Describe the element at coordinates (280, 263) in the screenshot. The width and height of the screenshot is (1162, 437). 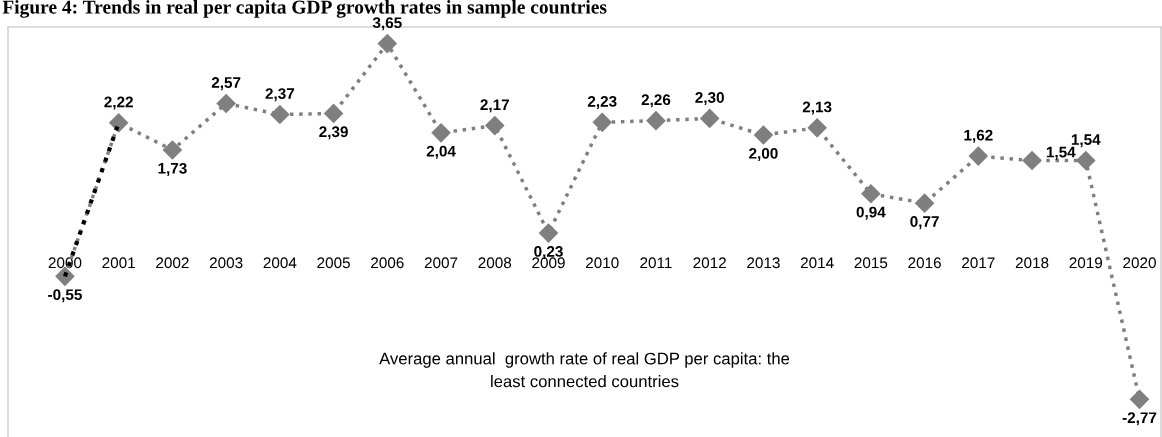
I see `x-tick-label: 2004` at that location.